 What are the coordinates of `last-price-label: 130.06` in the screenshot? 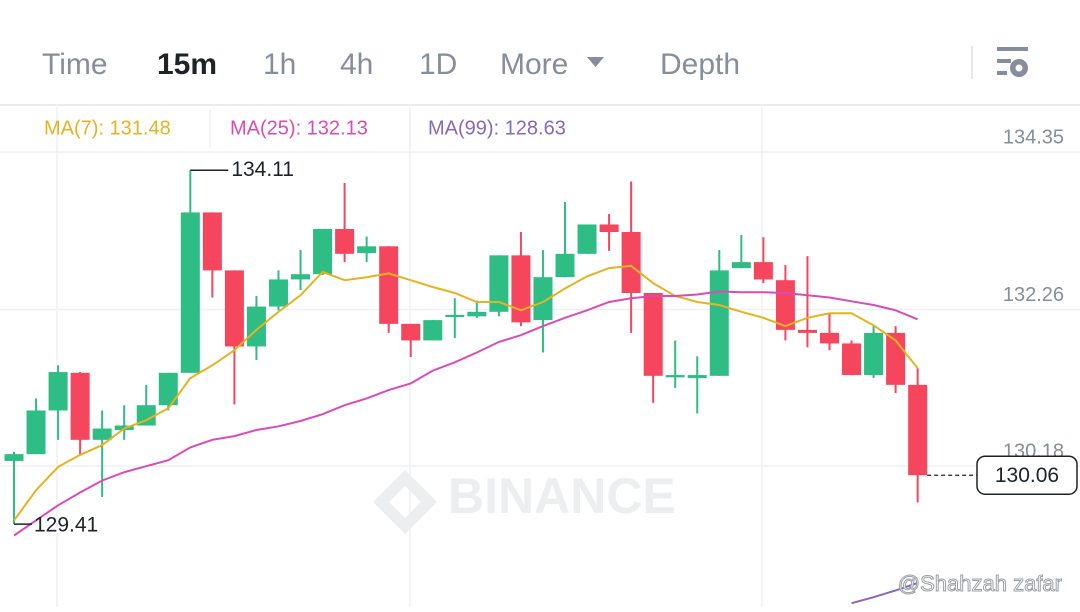 It's located at (1027, 475).